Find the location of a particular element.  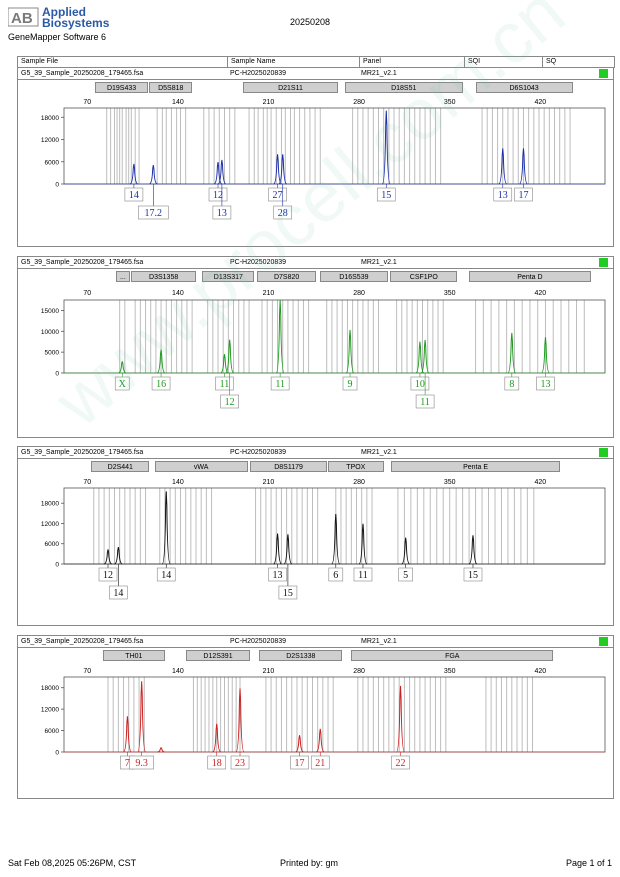

footer-page: Page 1 of 1 is located at coordinates (588, 863).